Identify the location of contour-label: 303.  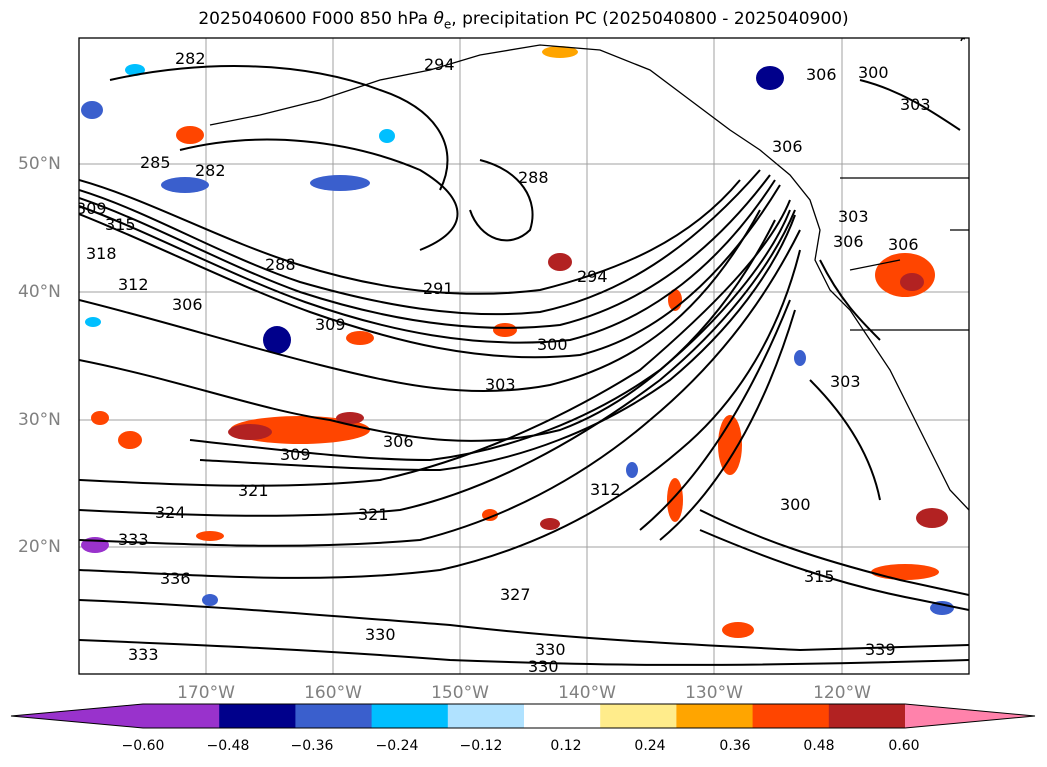
(853, 216).